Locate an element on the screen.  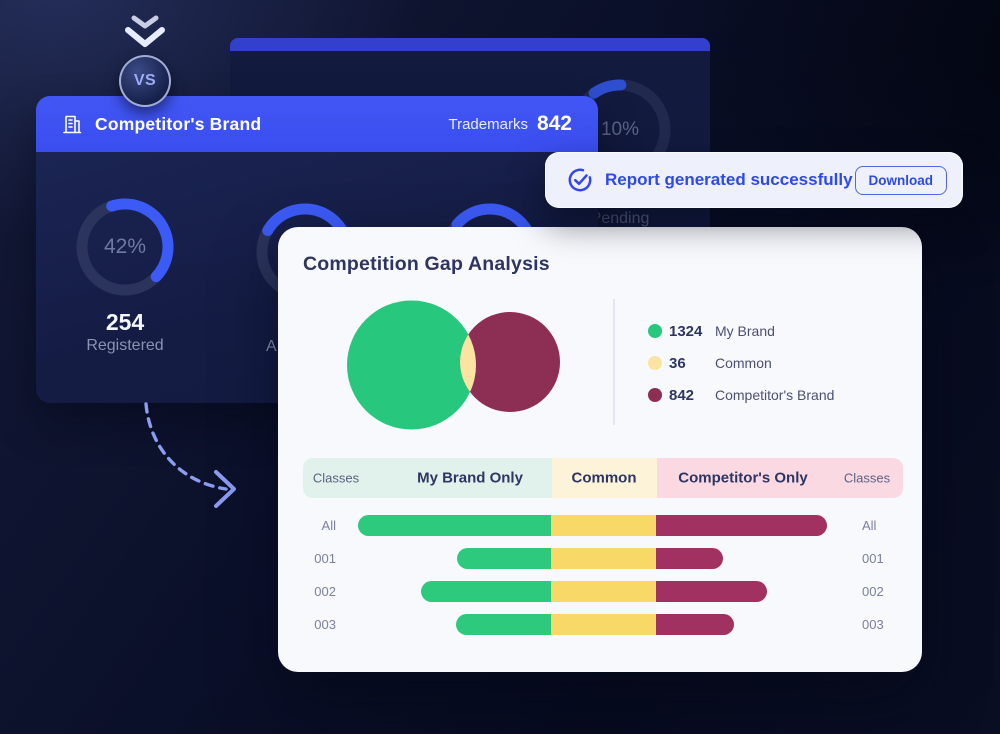
row-label-left: 001 is located at coordinates (325, 558).